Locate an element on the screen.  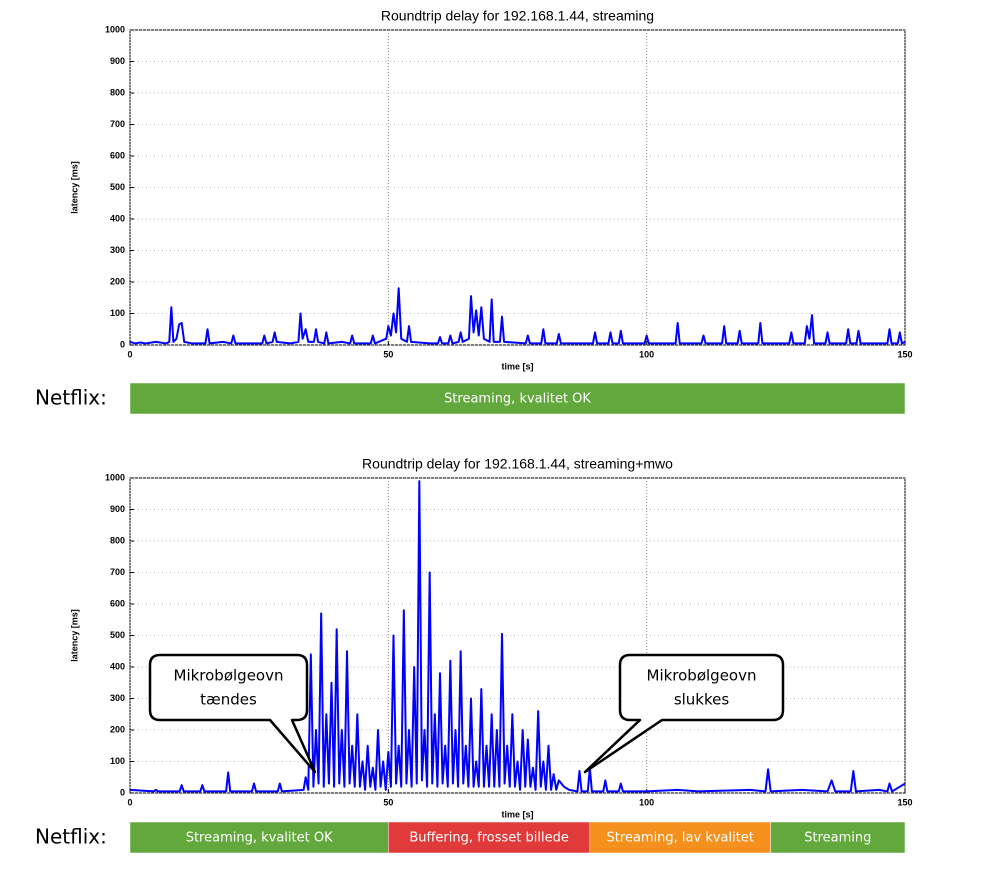
status-label: Streaming is located at coordinates (837, 838).